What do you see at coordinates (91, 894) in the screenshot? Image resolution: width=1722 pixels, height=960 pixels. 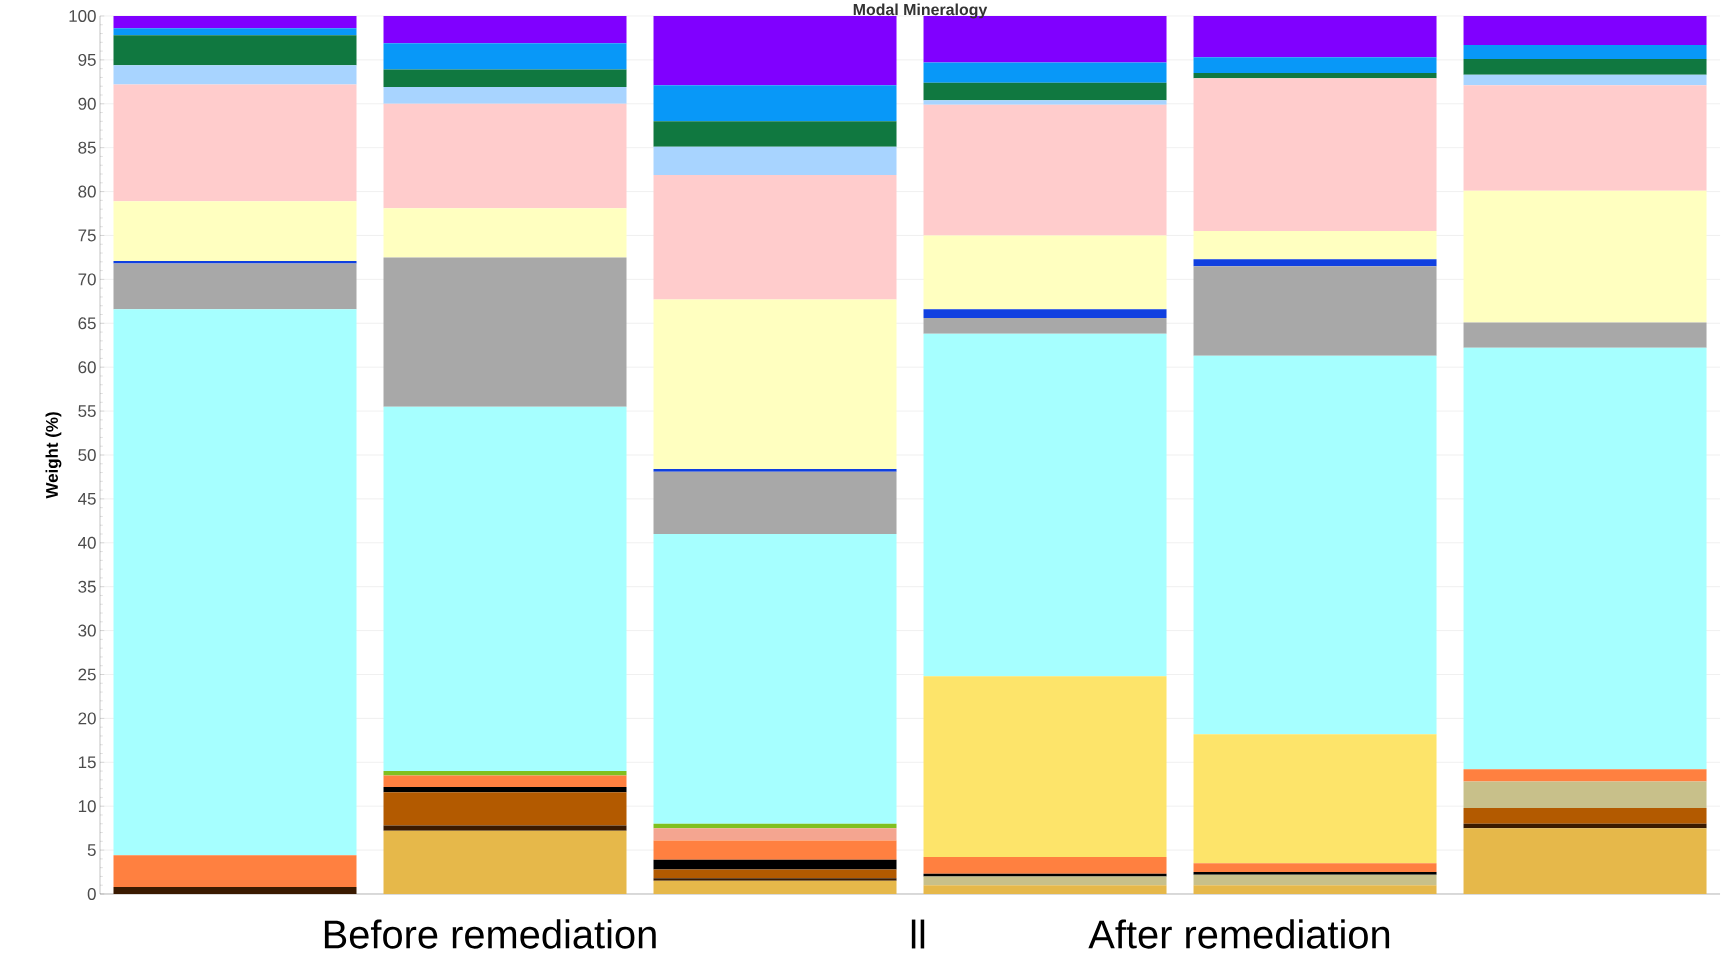 I see `y-tick-label: 0` at bounding box center [91, 894].